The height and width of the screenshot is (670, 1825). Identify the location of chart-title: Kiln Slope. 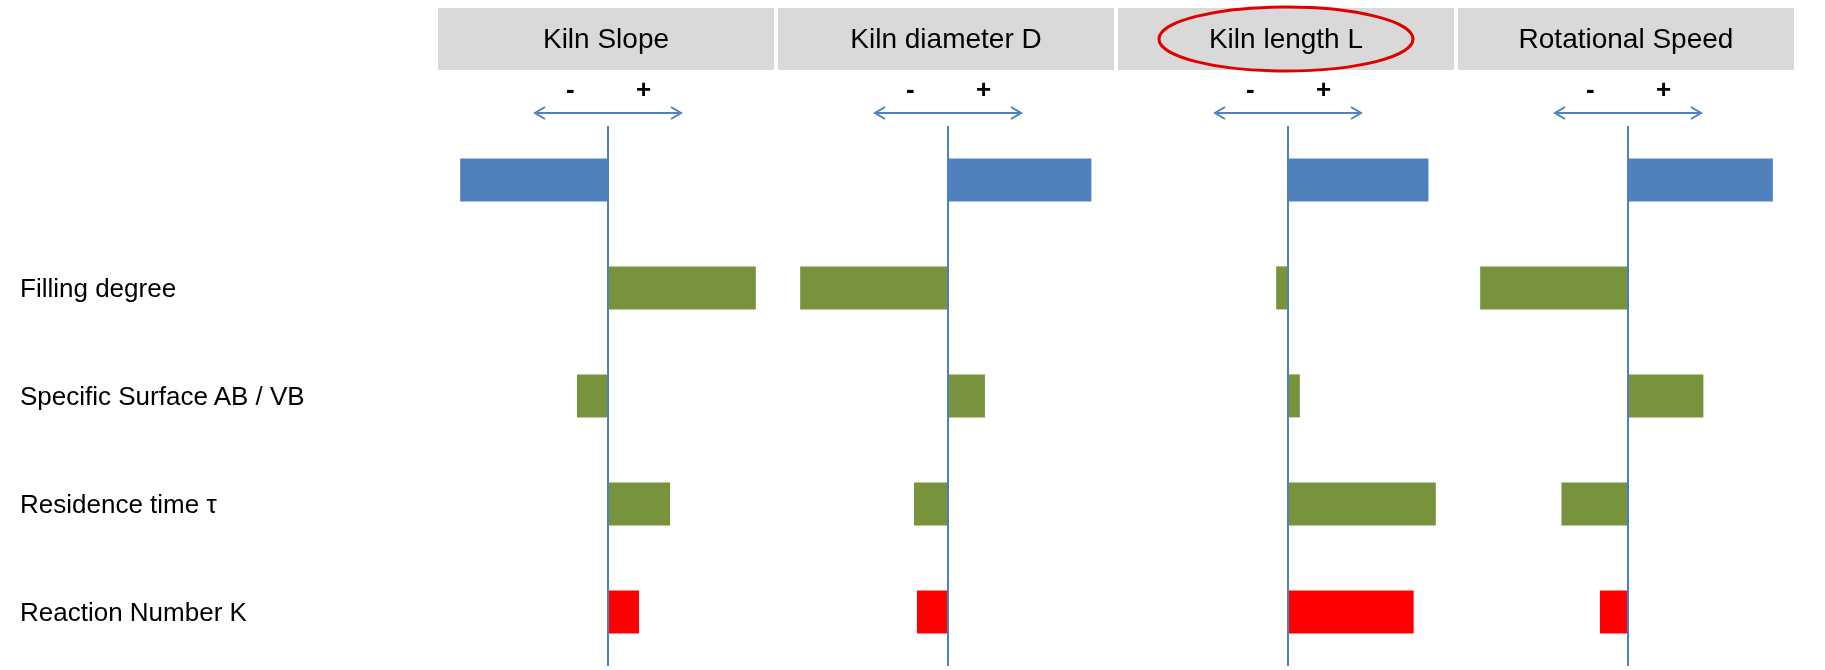
(606, 39).